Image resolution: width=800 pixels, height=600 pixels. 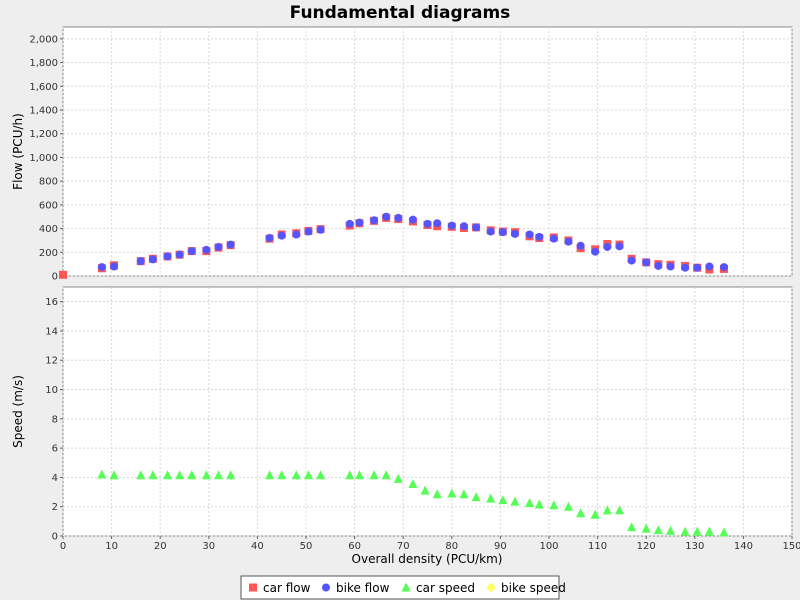 I want to click on x-tick-label: 40, so click(x=257, y=546).